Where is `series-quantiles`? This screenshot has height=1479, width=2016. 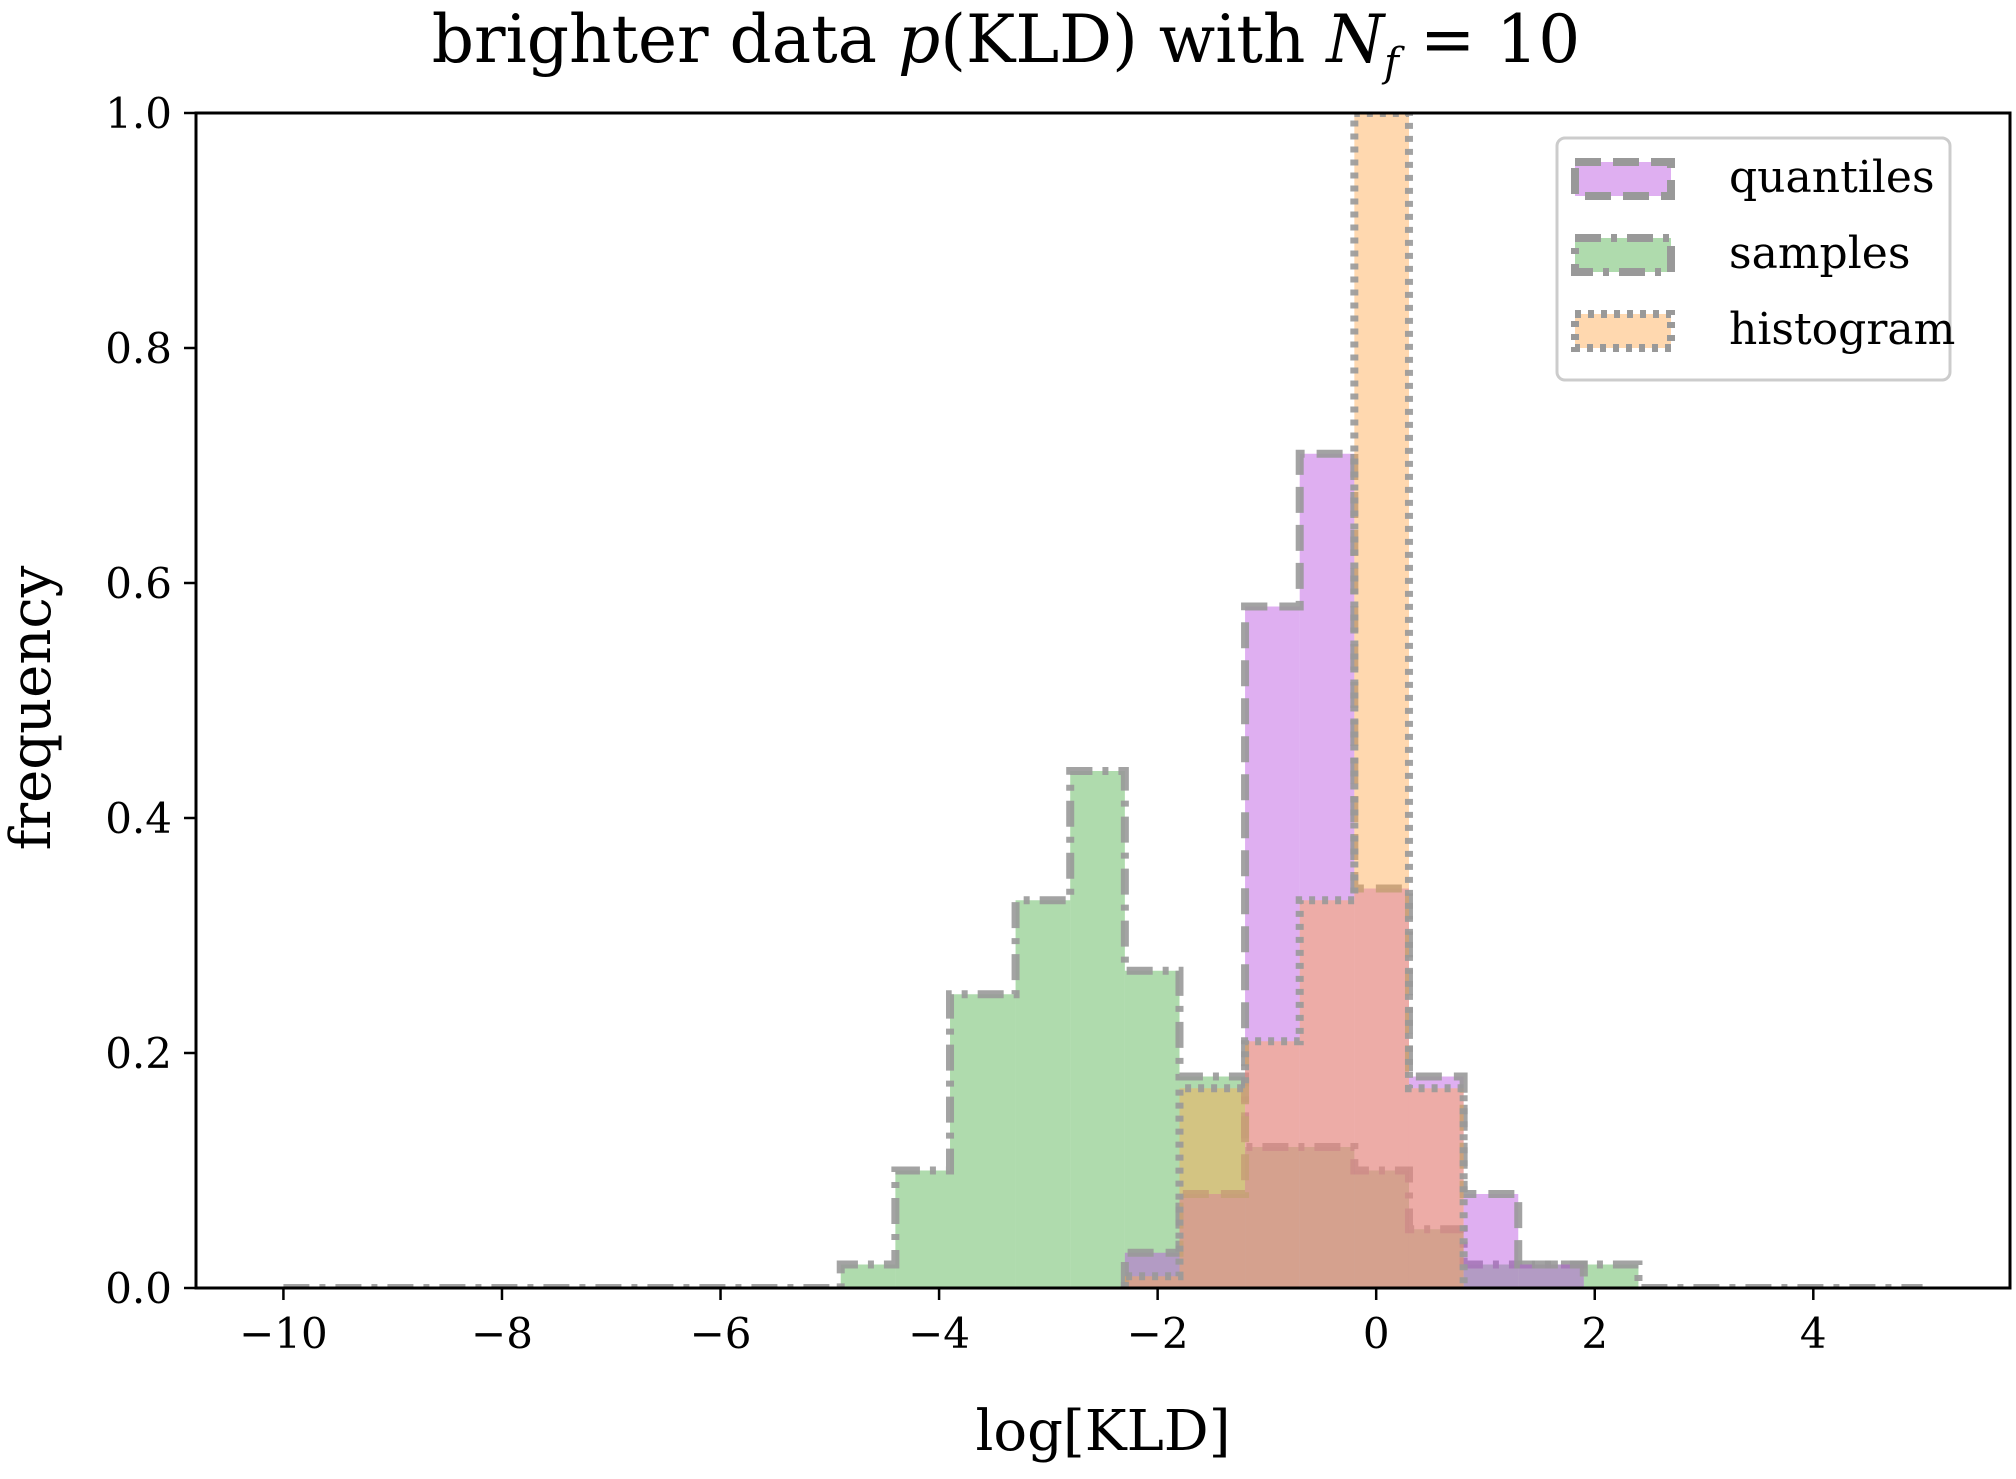
series-quantiles is located at coordinates (1354, 868).